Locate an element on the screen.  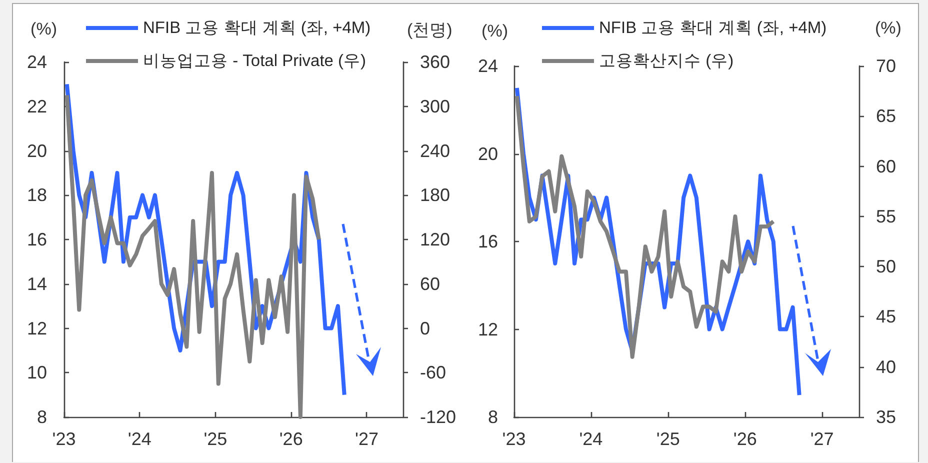
y2-tick-label: -60 is located at coordinates (433, 372).